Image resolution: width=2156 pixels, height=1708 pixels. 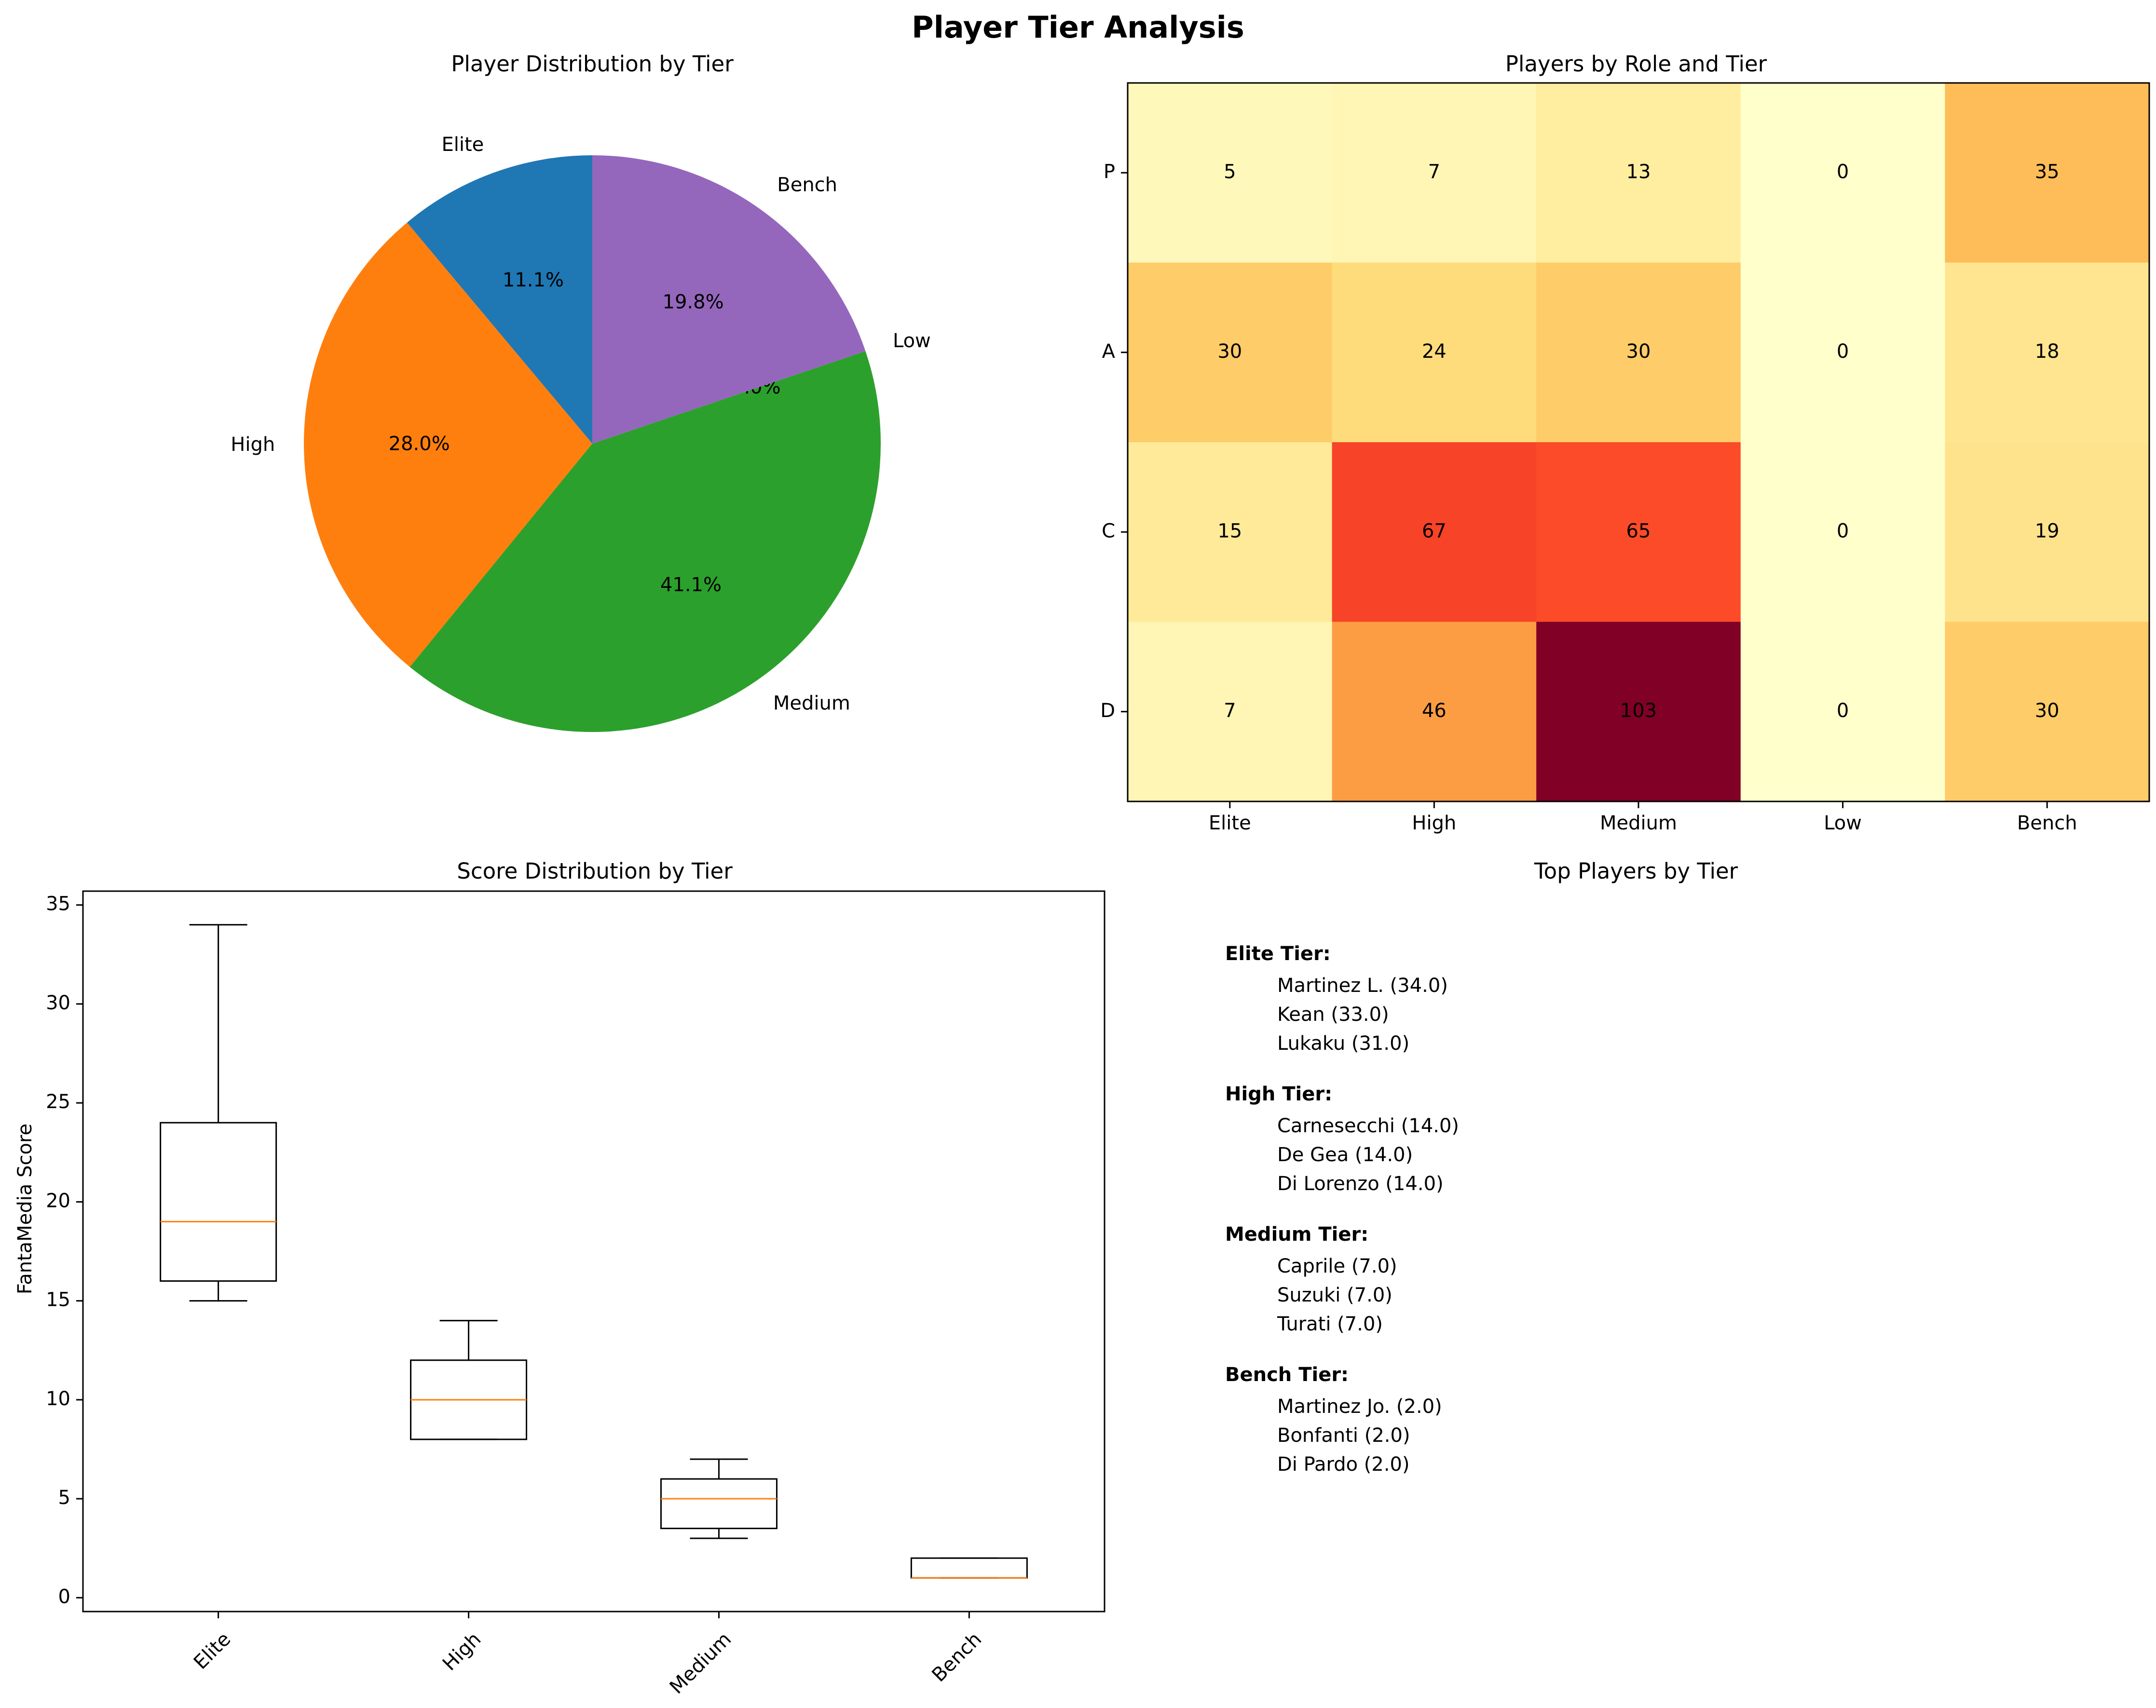 I want to click on pie-slice-medium, so click(x=645, y=541).